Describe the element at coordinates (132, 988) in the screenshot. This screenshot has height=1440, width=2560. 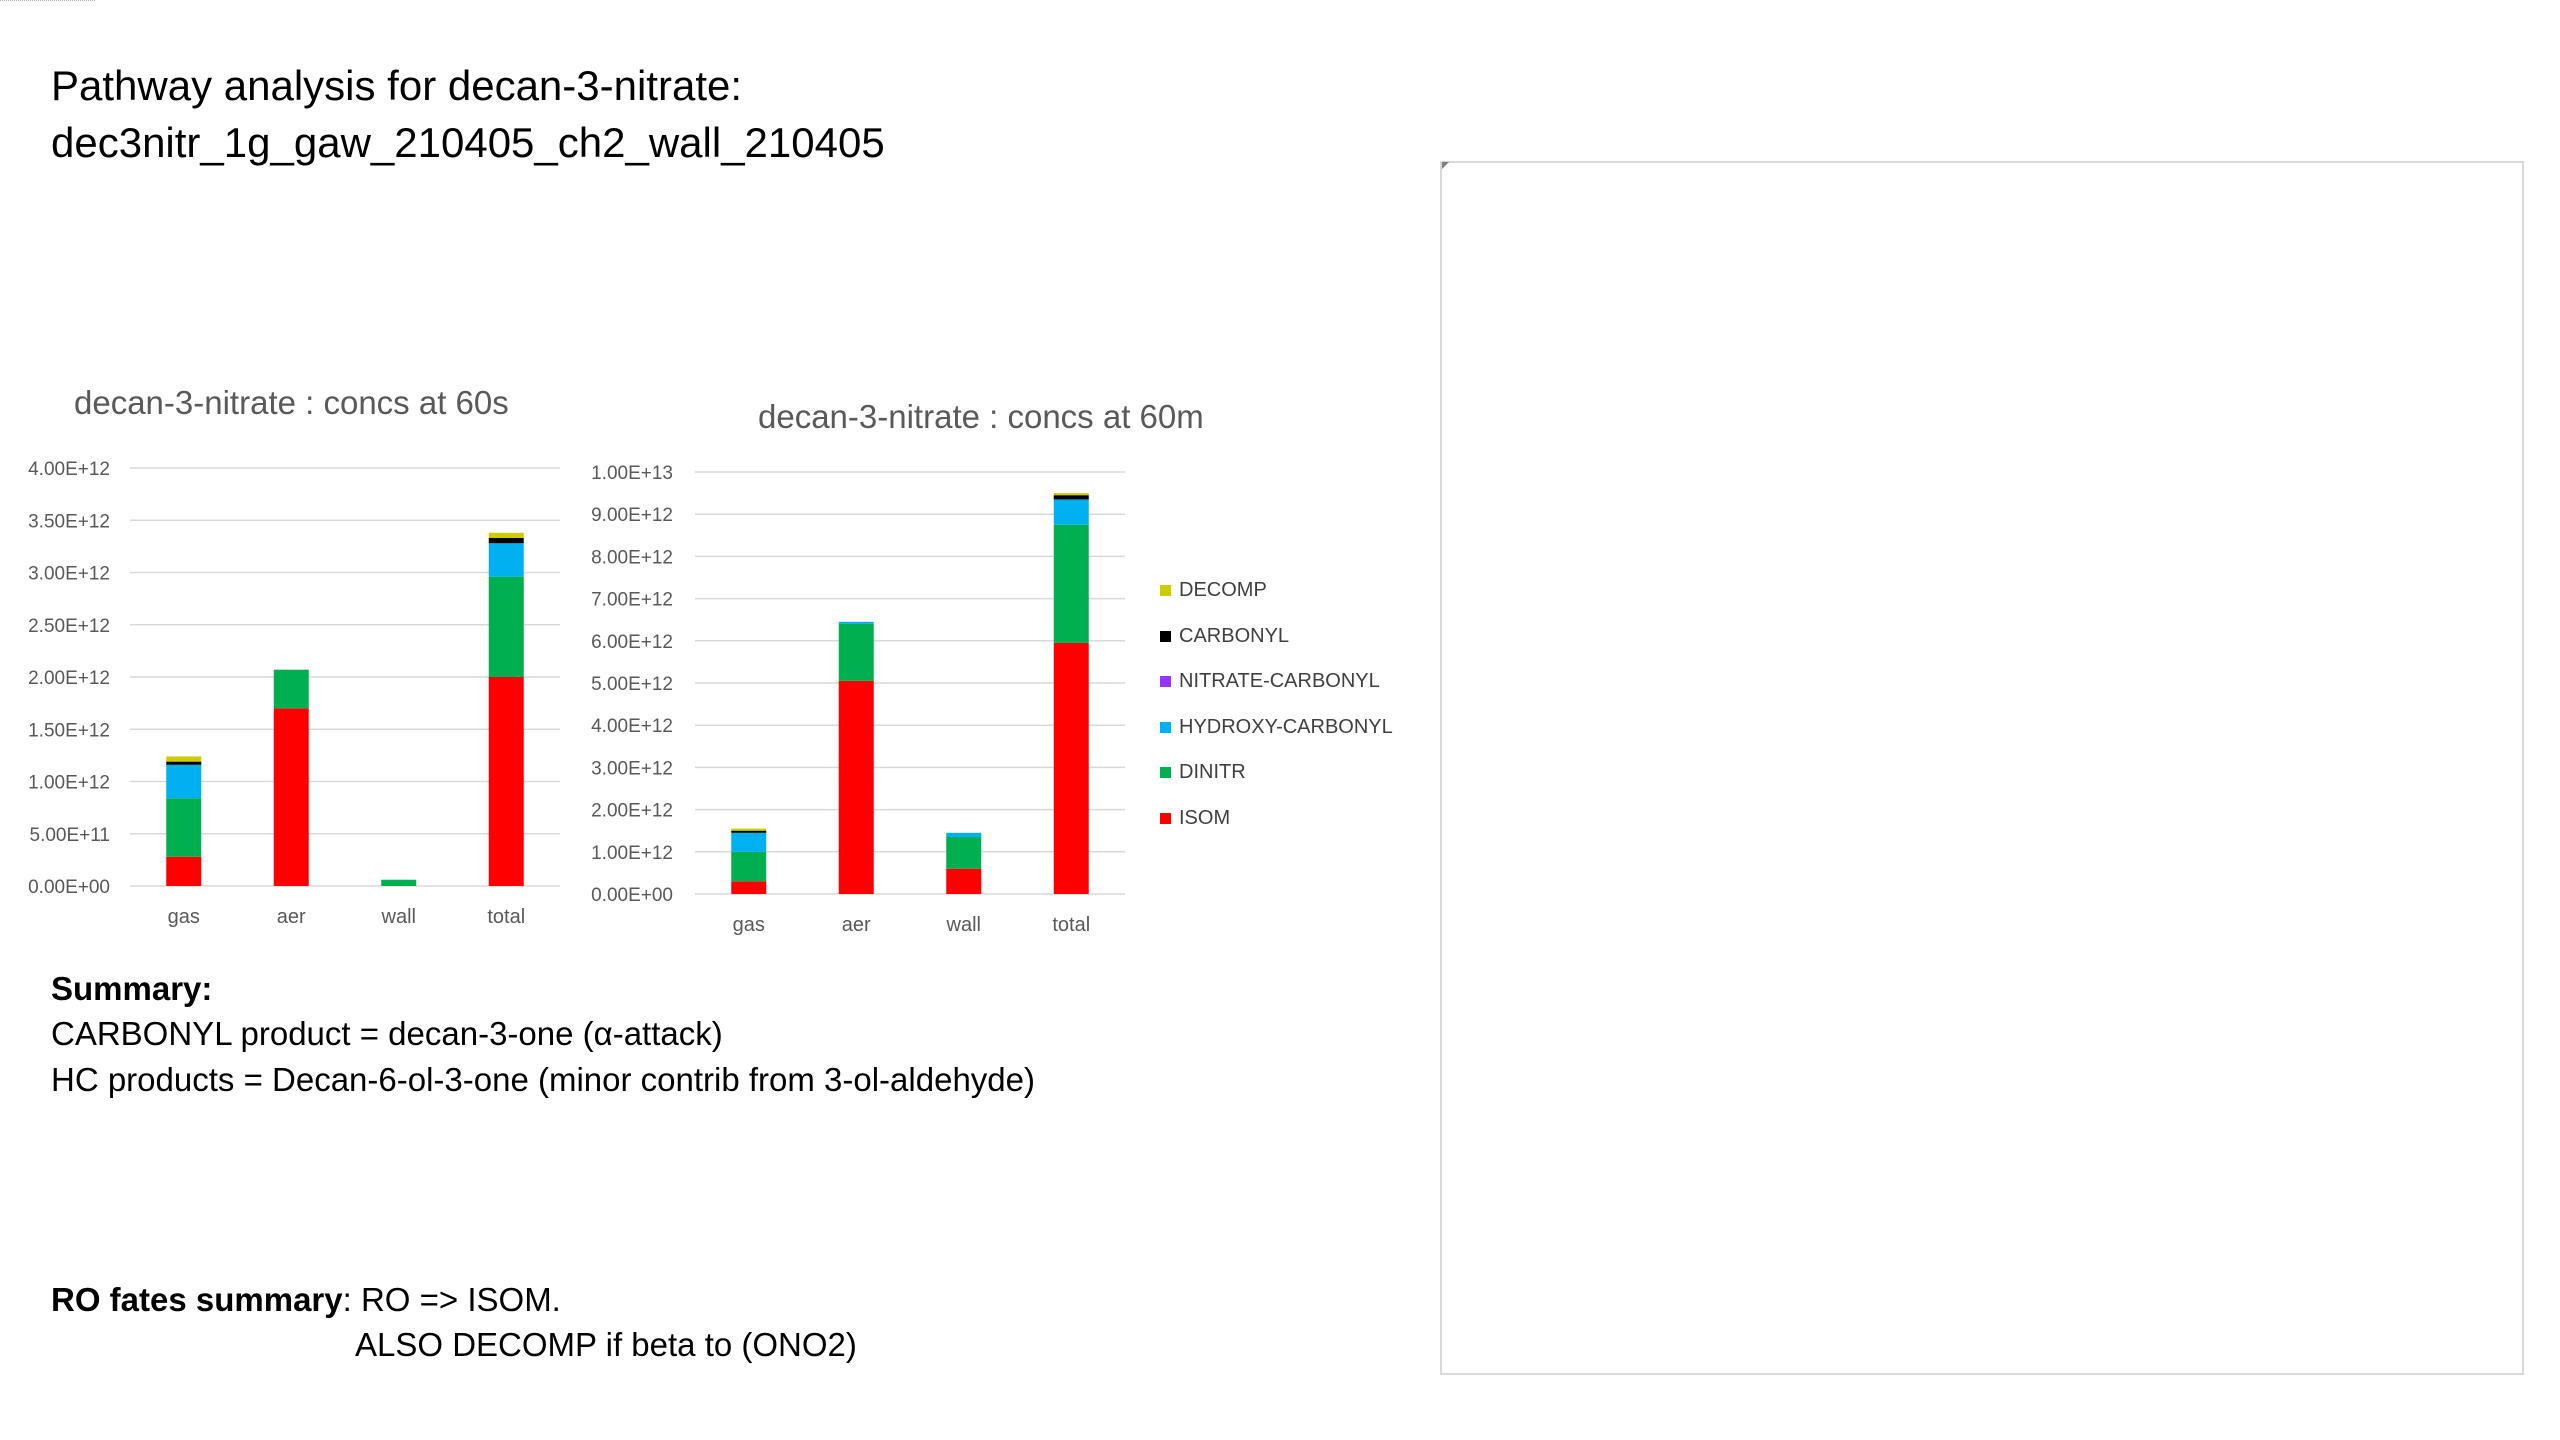
I see `summary-heading: Summary:` at that location.